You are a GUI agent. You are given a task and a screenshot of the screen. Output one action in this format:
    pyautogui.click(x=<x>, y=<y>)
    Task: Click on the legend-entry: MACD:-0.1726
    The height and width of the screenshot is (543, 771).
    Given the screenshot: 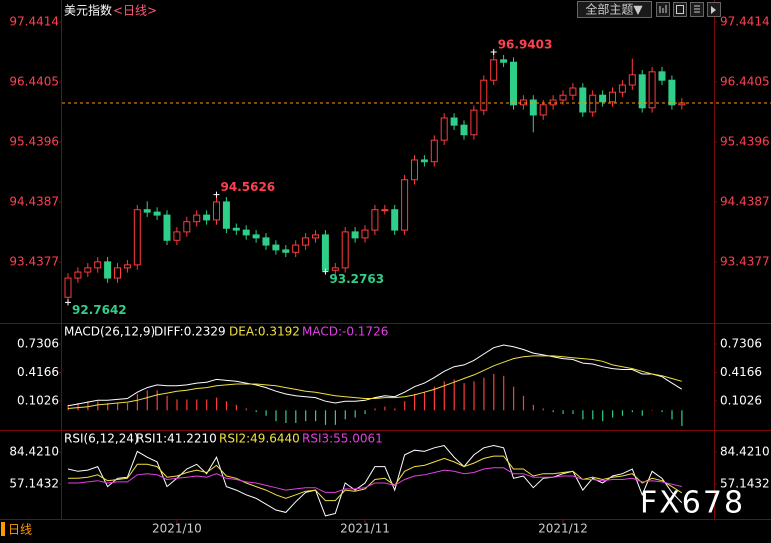 What is the action you would take?
    pyautogui.click(x=345, y=332)
    